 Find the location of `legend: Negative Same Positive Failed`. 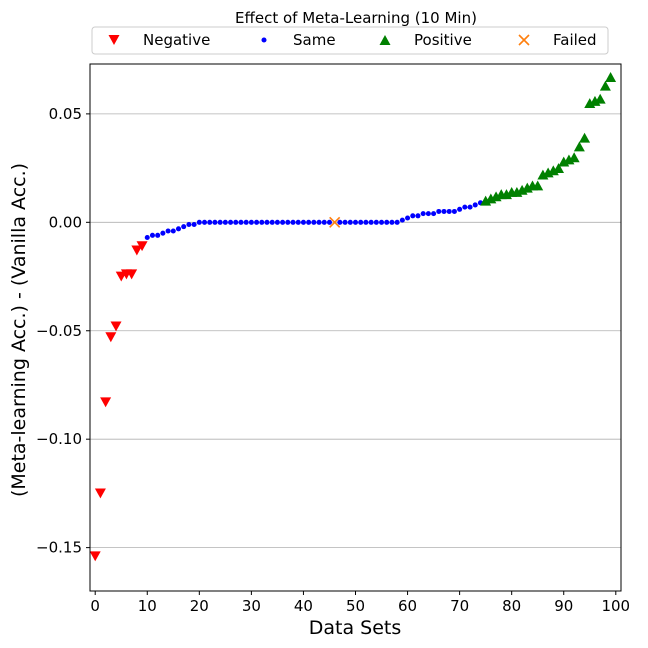

legend: Negative Same Positive Failed is located at coordinates (350, 40).